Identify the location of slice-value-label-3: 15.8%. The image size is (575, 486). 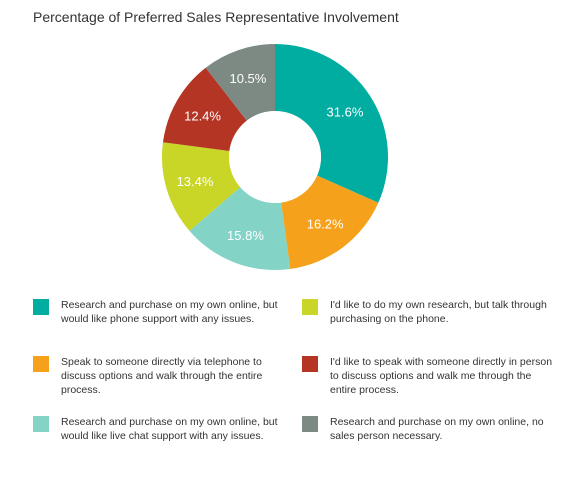
(245, 235).